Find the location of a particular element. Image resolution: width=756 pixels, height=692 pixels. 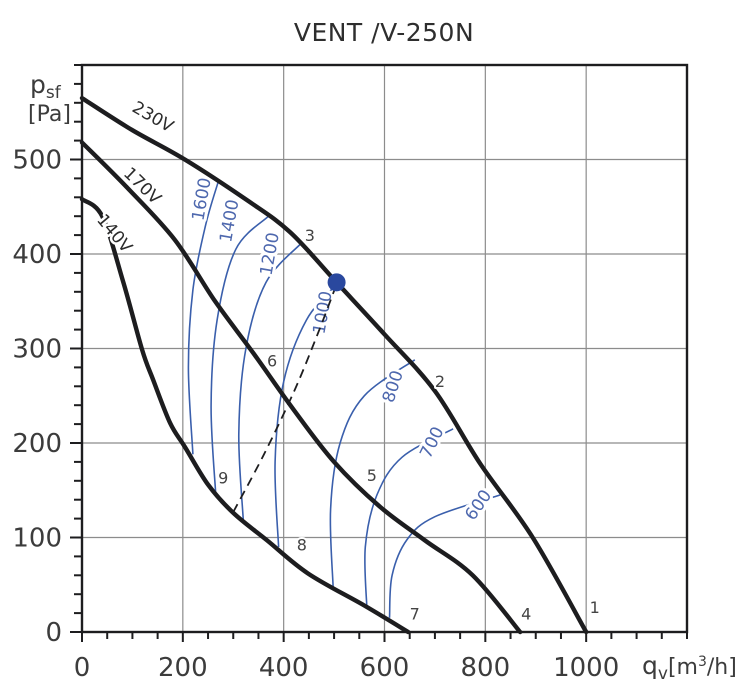

point-label-8: 8 is located at coordinates (302, 545).